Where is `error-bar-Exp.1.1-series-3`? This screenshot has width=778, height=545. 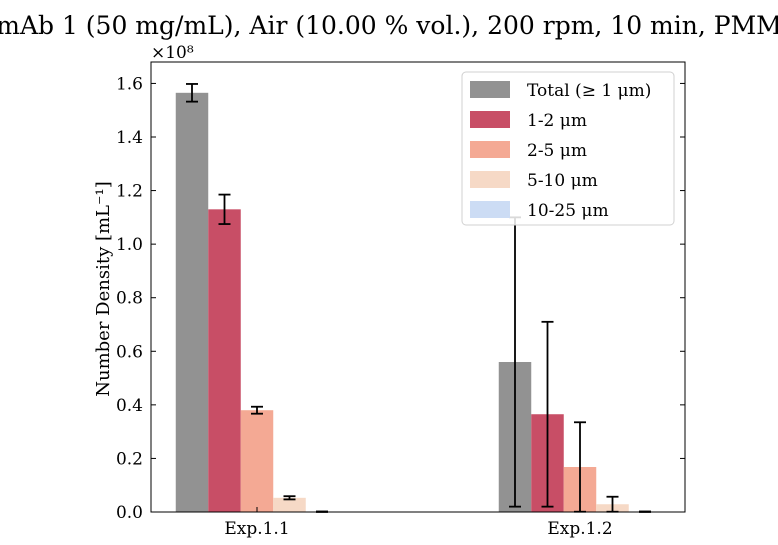
error-bar-Exp.1.1-series-3 is located at coordinates (289, 498).